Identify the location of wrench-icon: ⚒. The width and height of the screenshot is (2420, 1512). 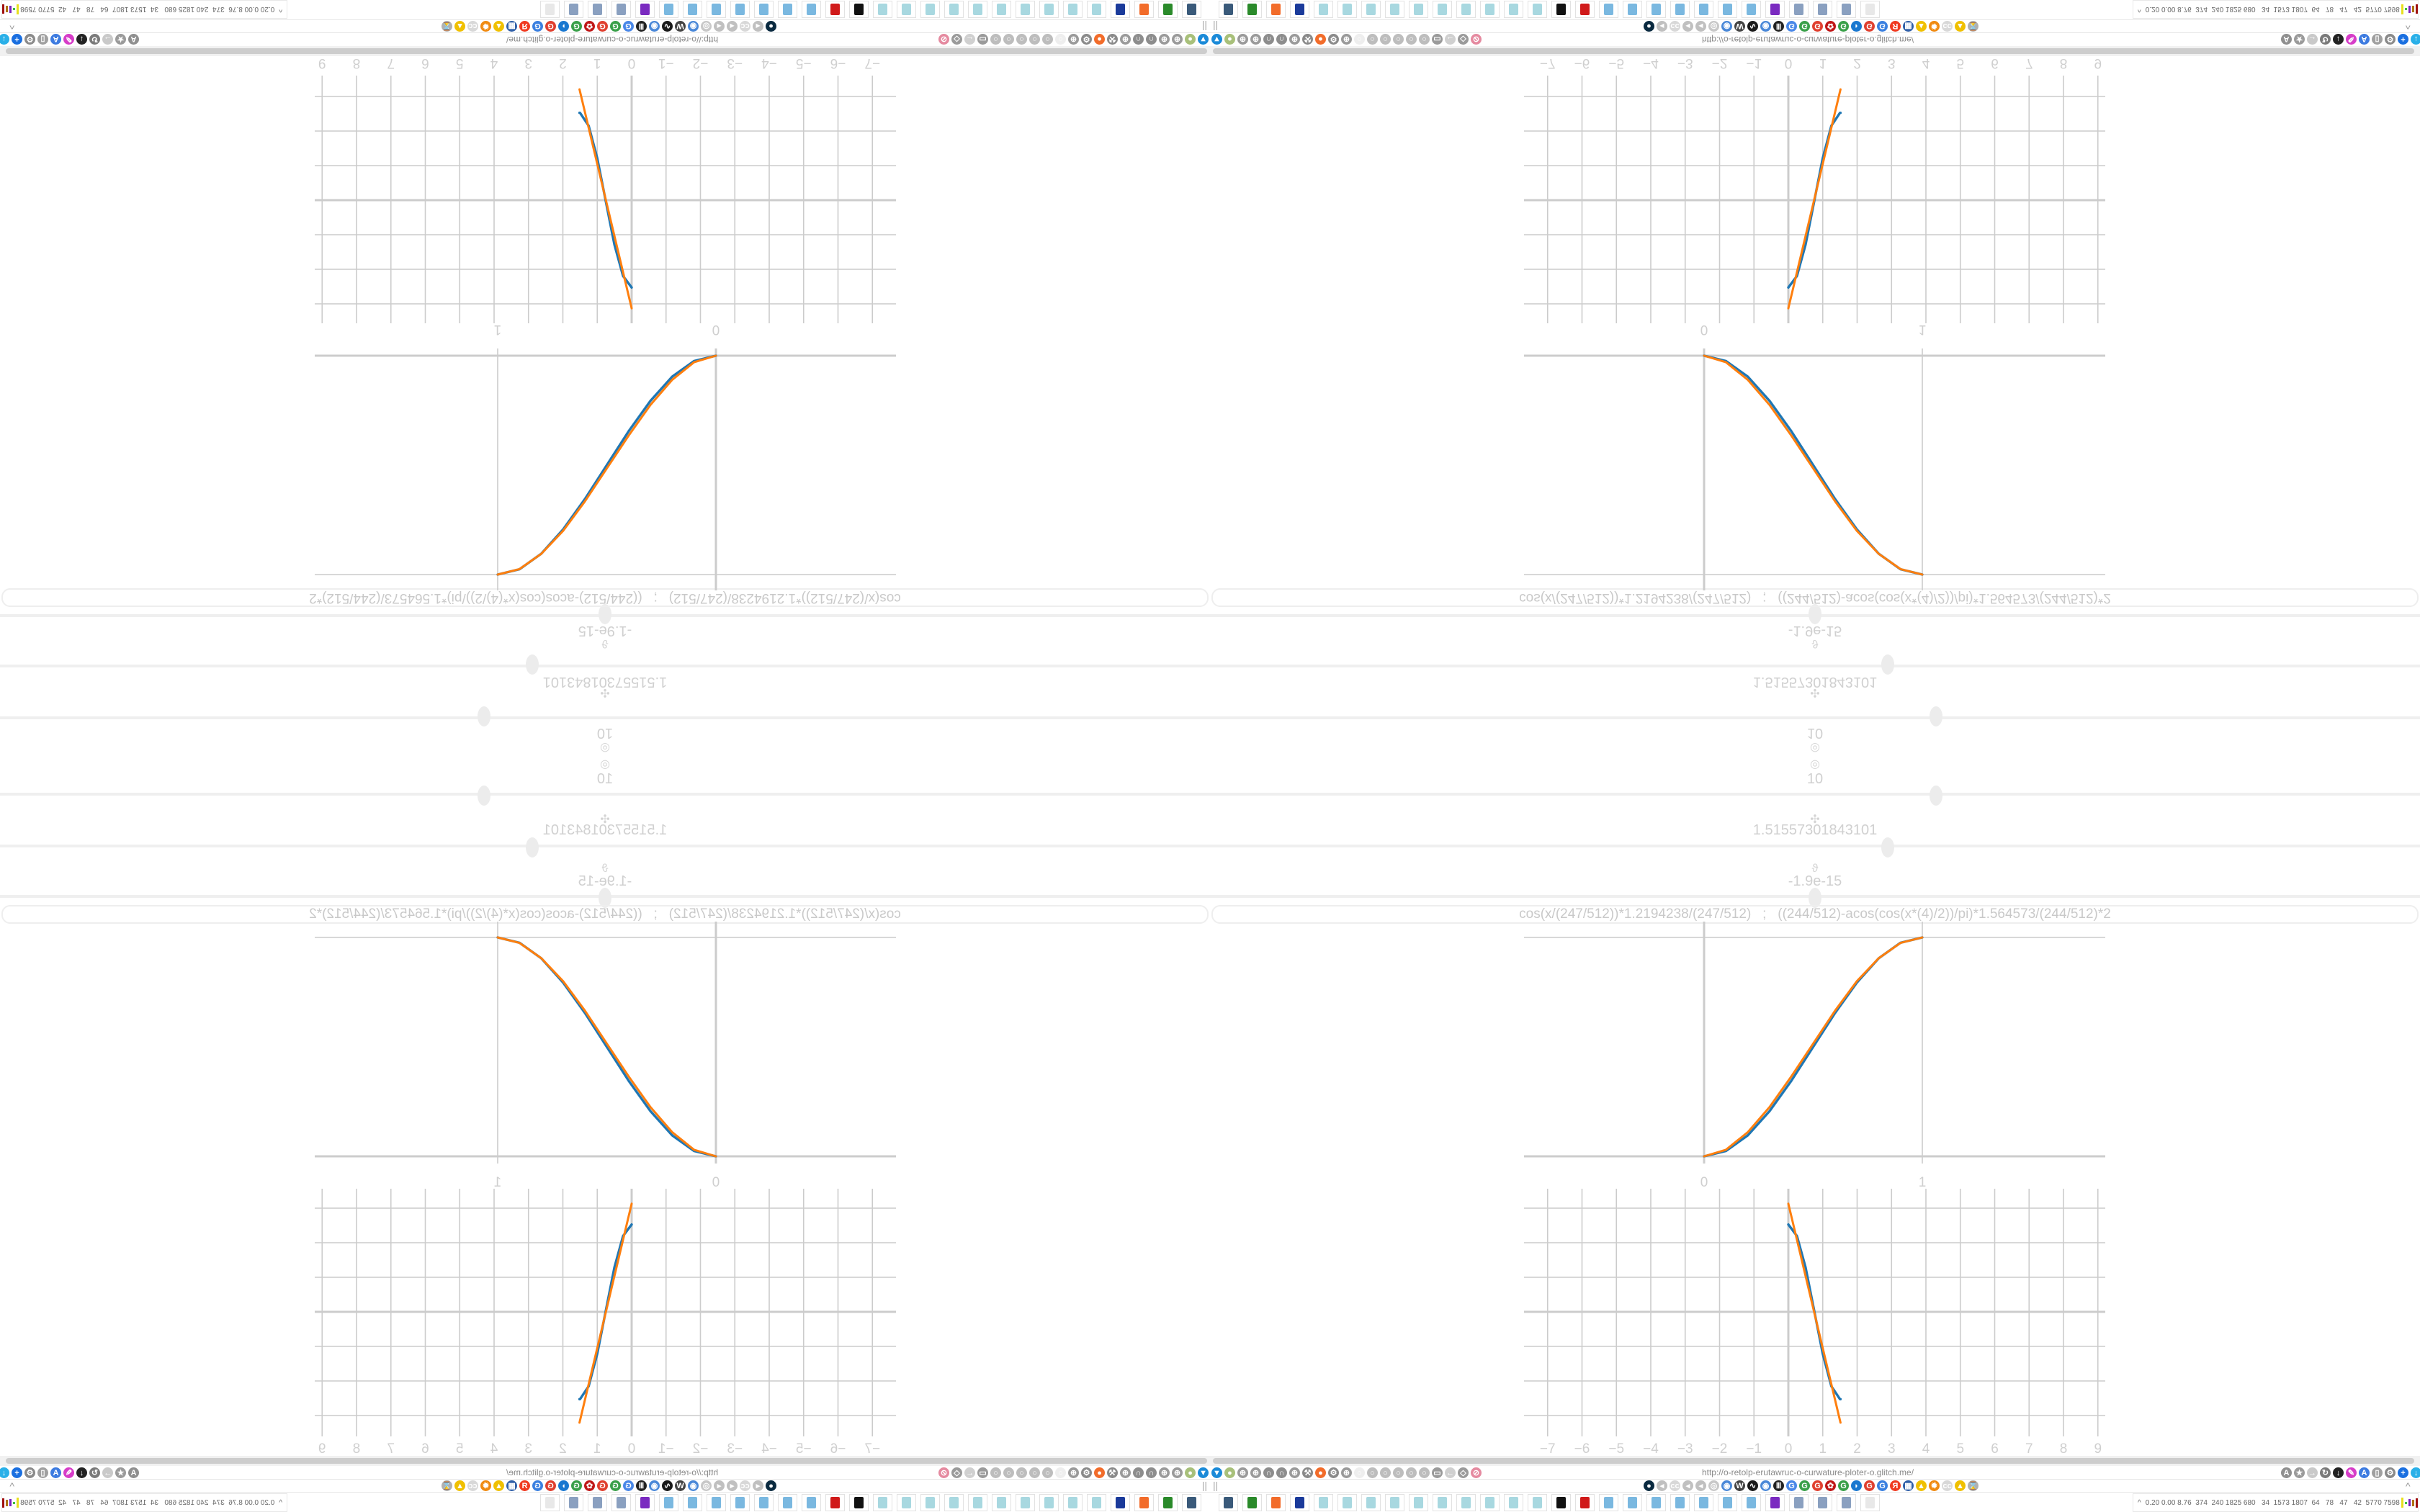
(1307, 39).